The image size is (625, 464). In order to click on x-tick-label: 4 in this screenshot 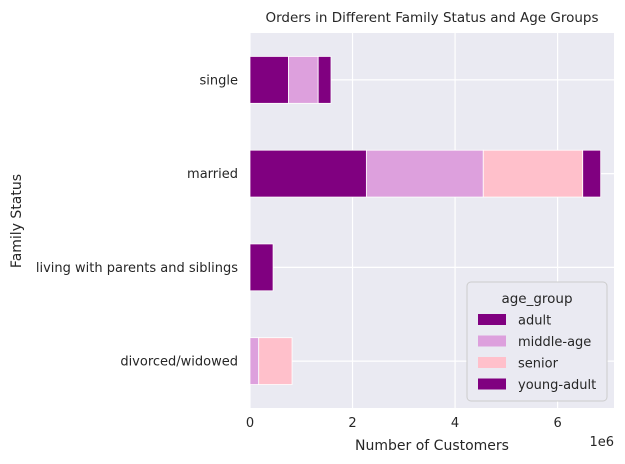, I will do `click(455, 423)`.